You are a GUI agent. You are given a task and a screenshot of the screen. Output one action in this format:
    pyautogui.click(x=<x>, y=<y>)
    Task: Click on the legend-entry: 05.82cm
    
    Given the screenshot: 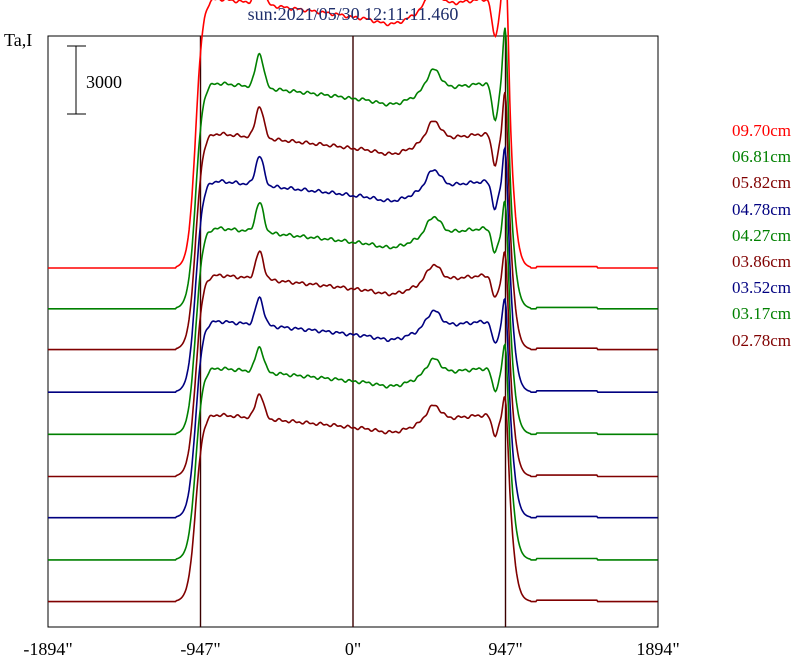 What is the action you would take?
    pyautogui.click(x=762, y=183)
    